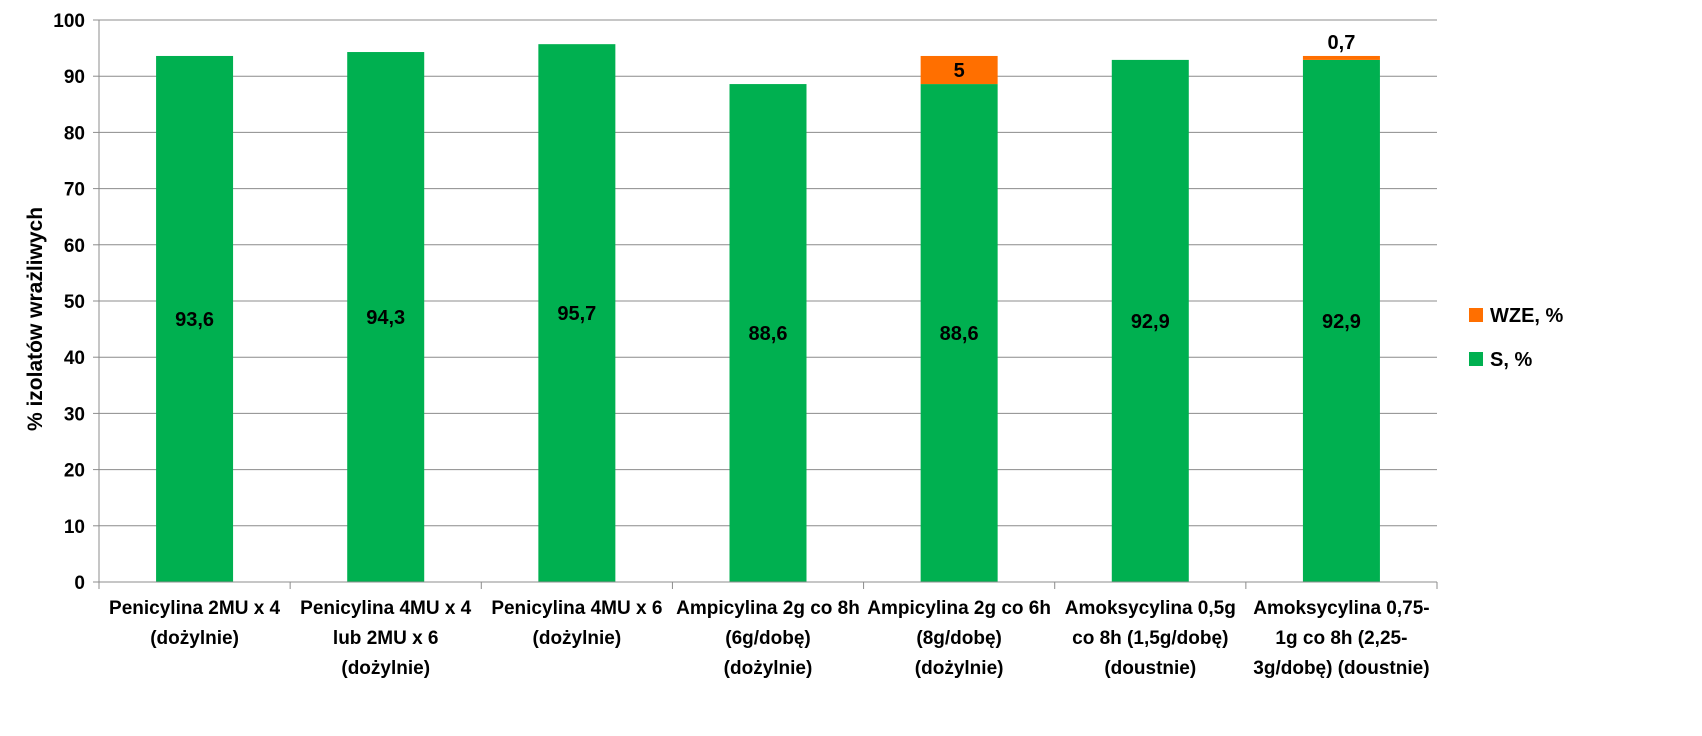  Describe the element at coordinates (74, 246) in the screenshot. I see `y-tick-label: 60` at that location.